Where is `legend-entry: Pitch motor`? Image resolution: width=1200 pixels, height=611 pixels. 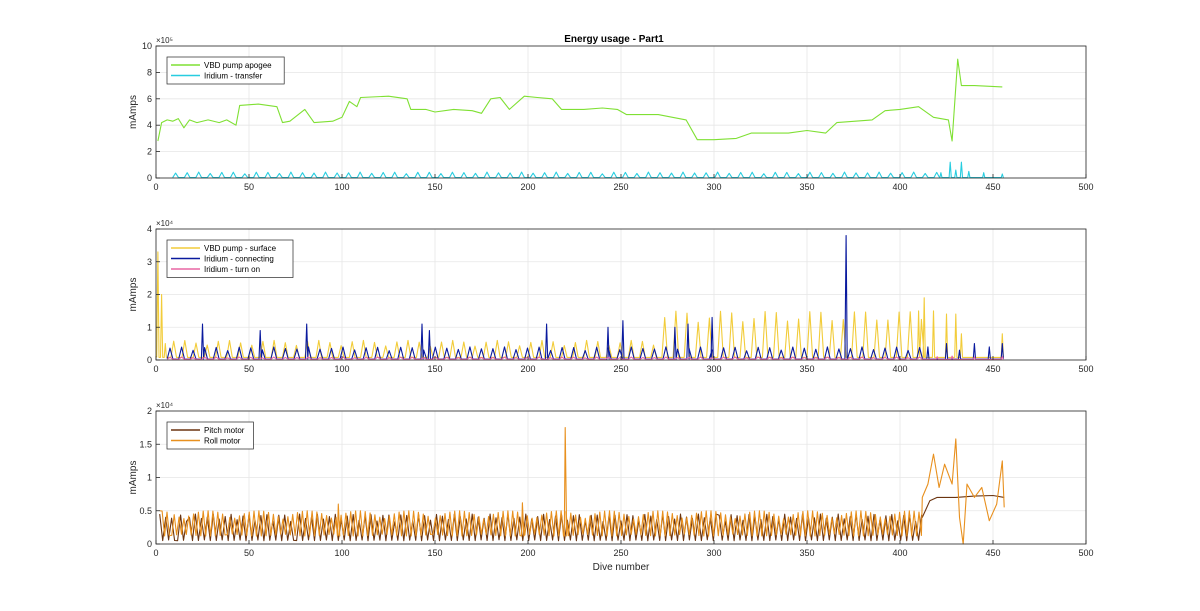
legend-entry: Pitch motor is located at coordinates (224, 430).